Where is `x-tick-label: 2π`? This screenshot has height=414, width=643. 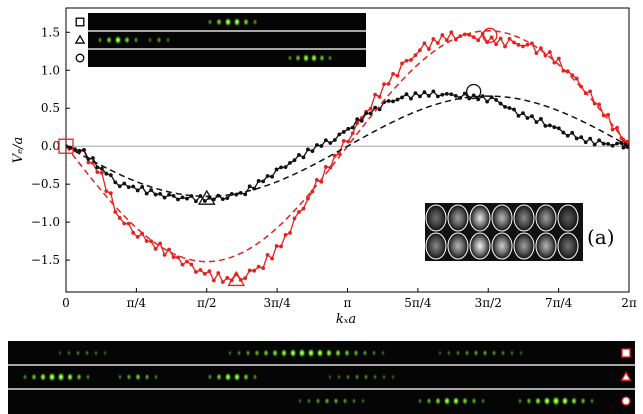
x-tick-label: 2π is located at coordinates (629, 303).